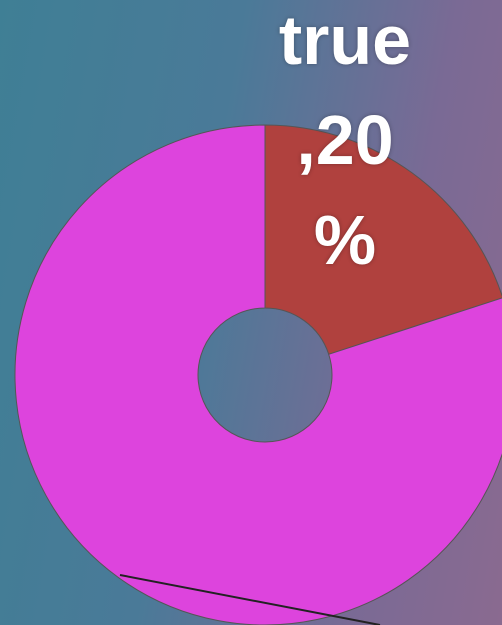 This screenshot has width=502, height=625. I want to click on label-group: true ,20 %, so click(345, 145).